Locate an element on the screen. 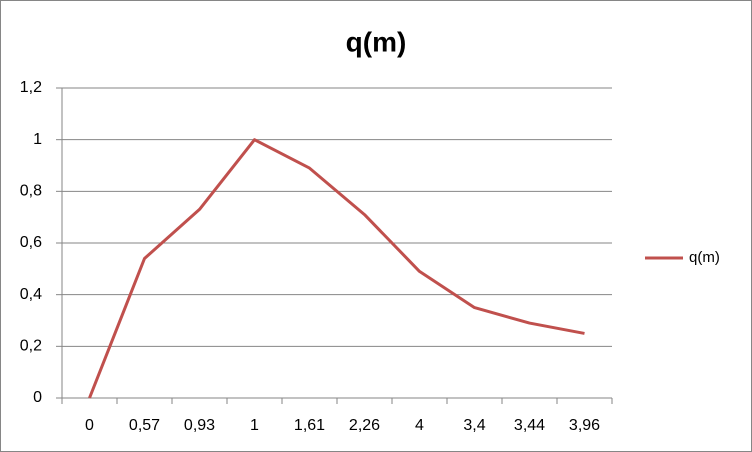 Image resolution: width=752 pixels, height=452 pixels. y-tick-label: 0,2 is located at coordinates (31, 346).